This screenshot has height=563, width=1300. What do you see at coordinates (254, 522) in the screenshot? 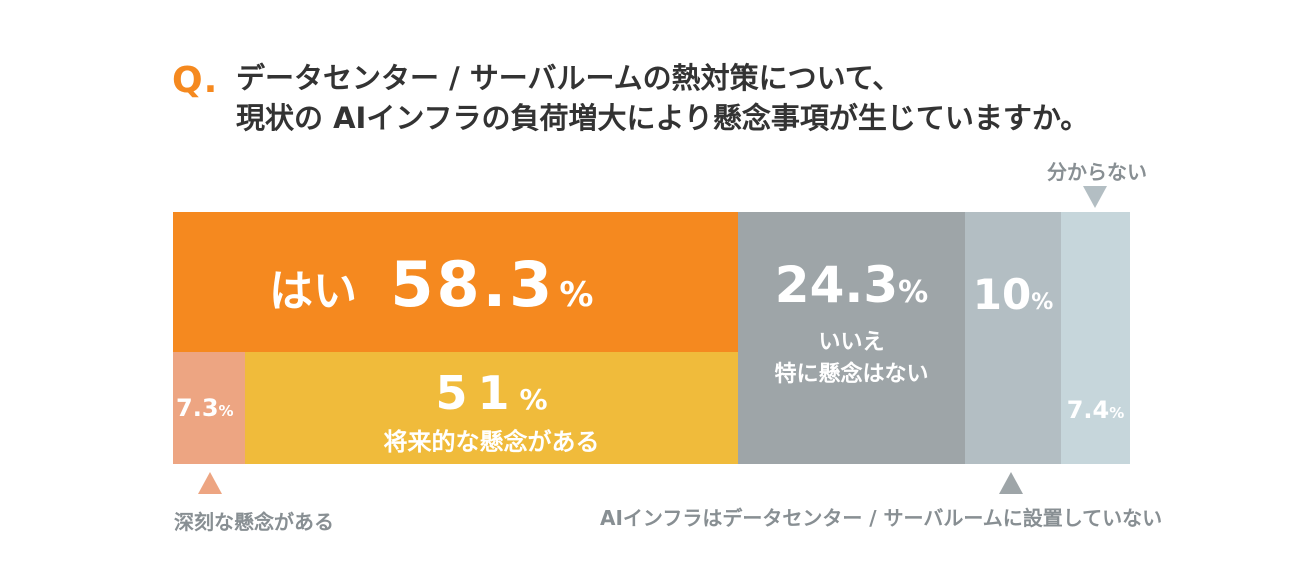
I see `serious-note: 深刻な懸念がある` at bounding box center [254, 522].